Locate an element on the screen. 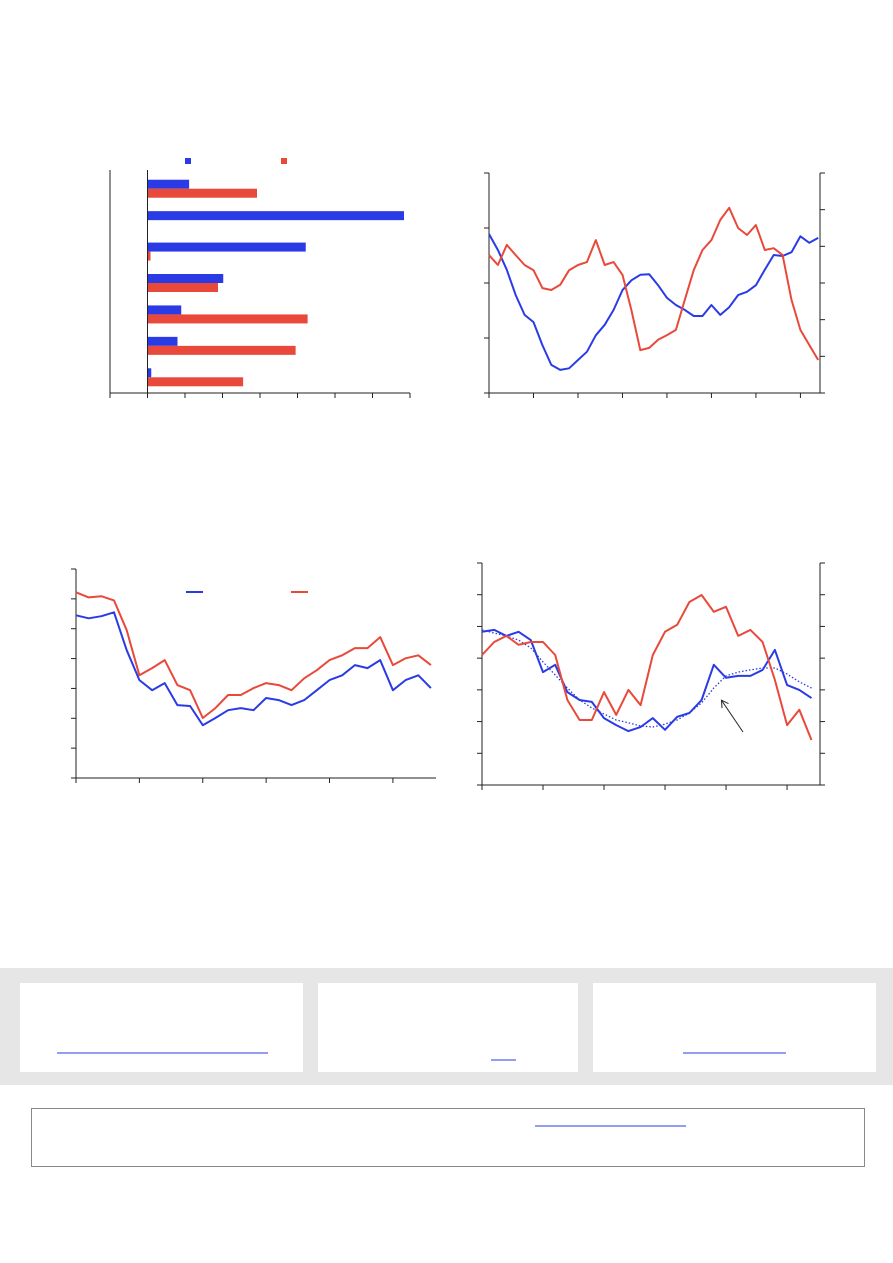  notice-box is located at coordinates (448, 1137).